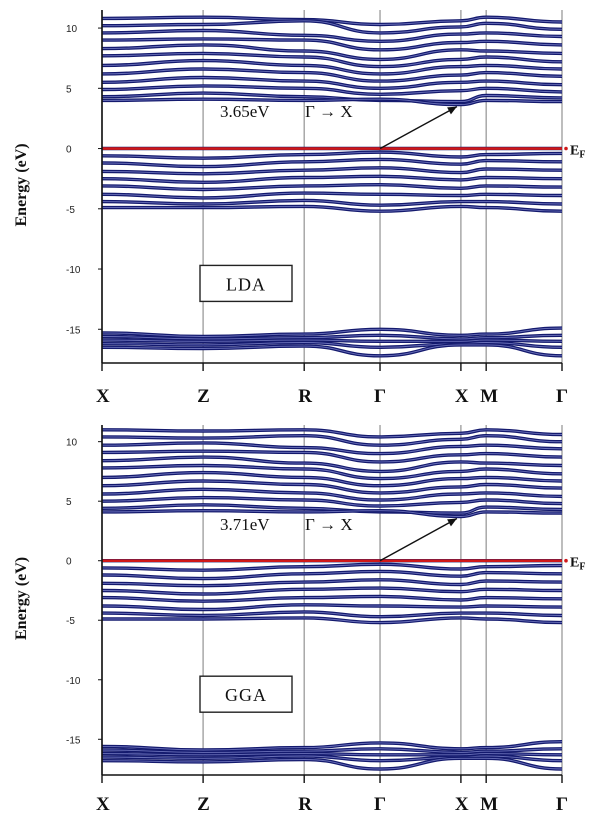  Describe the element at coordinates (582, 155) in the screenshot. I see `fermi-label-sub: F` at that location.